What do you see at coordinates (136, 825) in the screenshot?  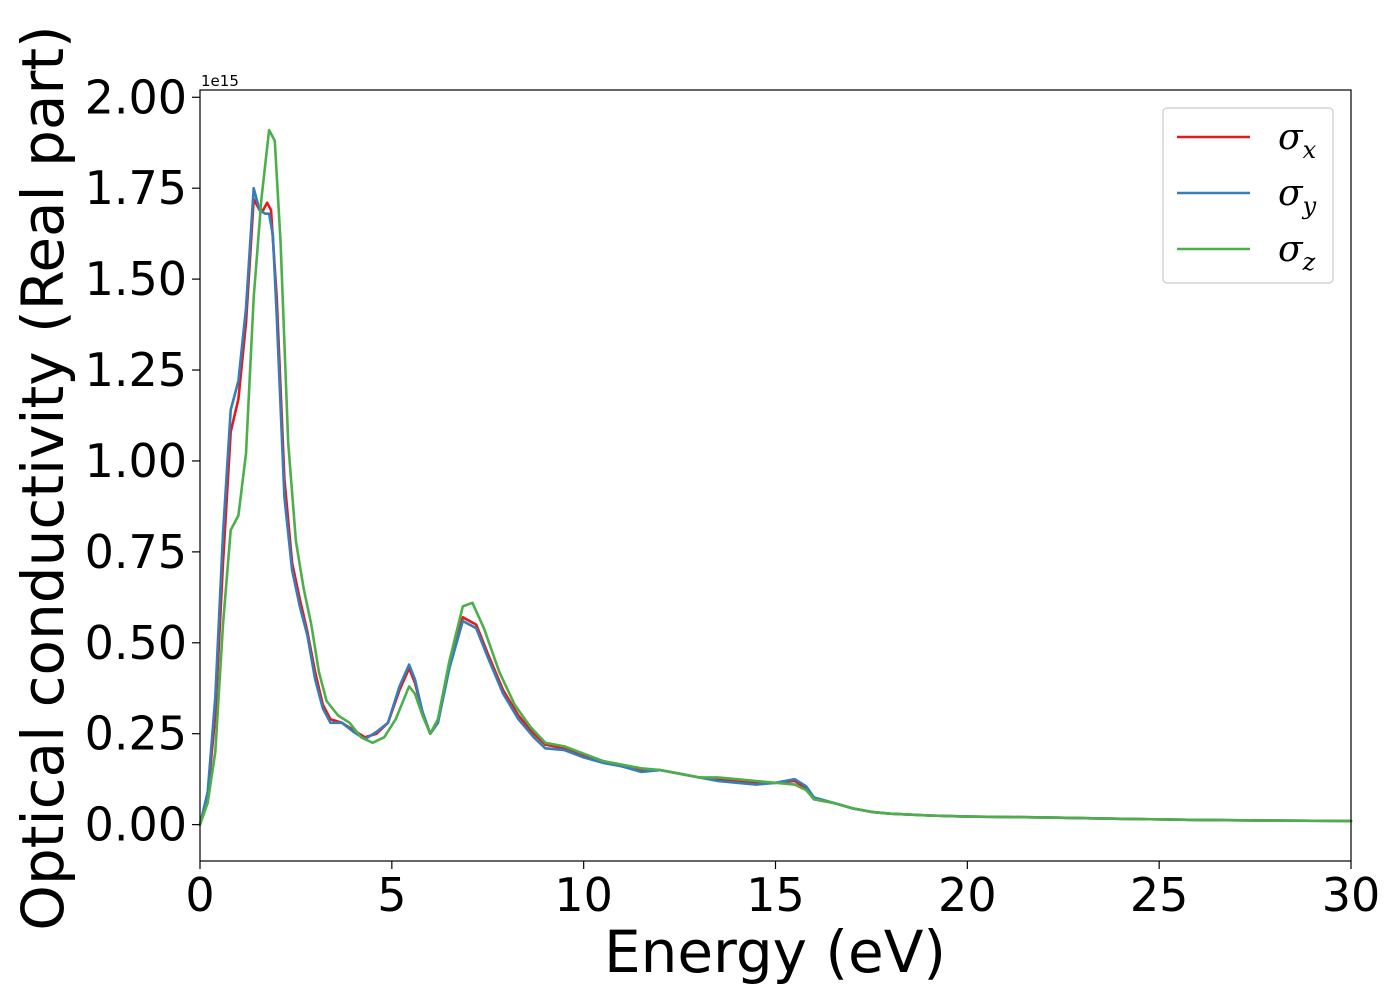 I see `y-tick-label: 0.00` at bounding box center [136, 825].